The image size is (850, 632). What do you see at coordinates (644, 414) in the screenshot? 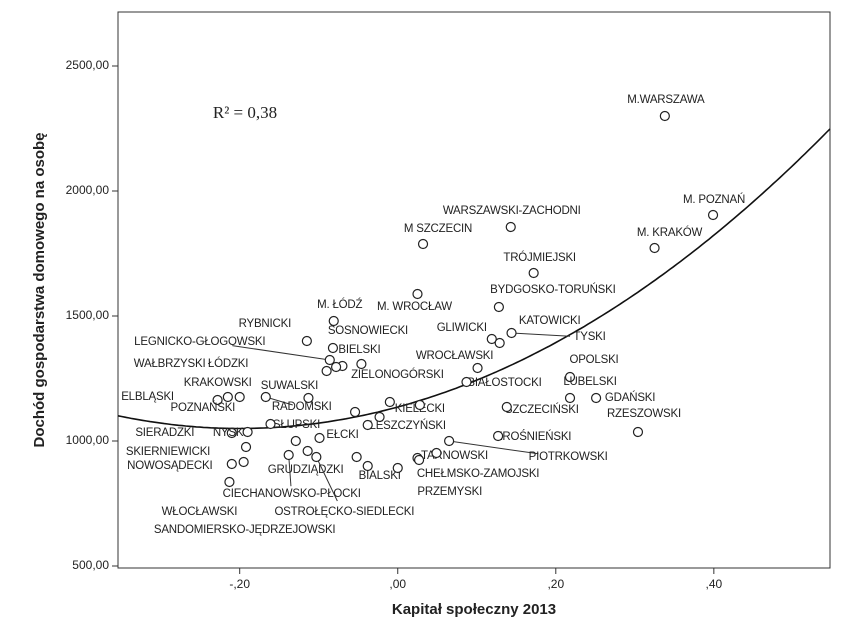
I see `point-label: RZESZOWSKI` at bounding box center [644, 414].